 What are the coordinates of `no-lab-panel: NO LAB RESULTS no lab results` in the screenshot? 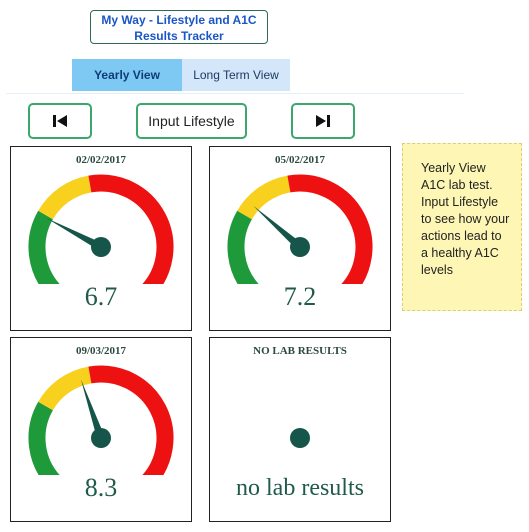 It's located at (300, 429).